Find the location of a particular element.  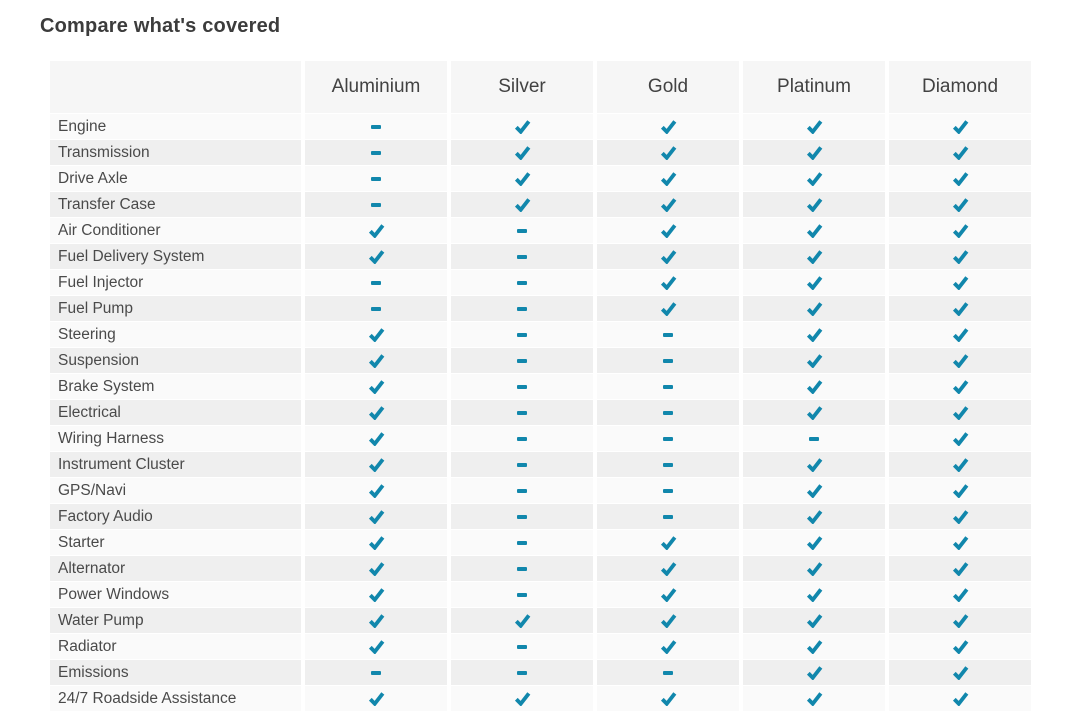

table-row: Emissions is located at coordinates (540, 672).